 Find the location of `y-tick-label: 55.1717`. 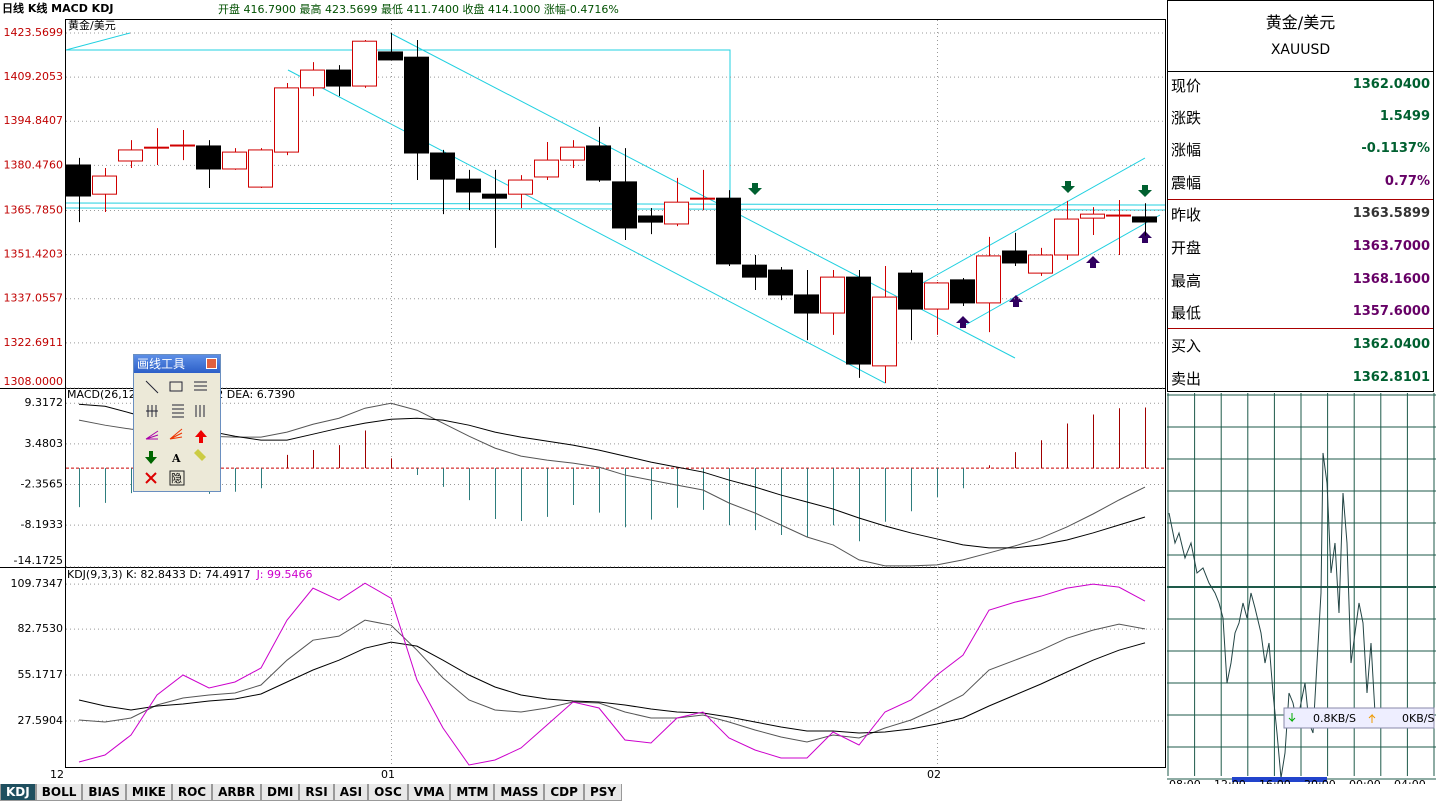

y-tick-label: 55.1717 is located at coordinates (41, 674).